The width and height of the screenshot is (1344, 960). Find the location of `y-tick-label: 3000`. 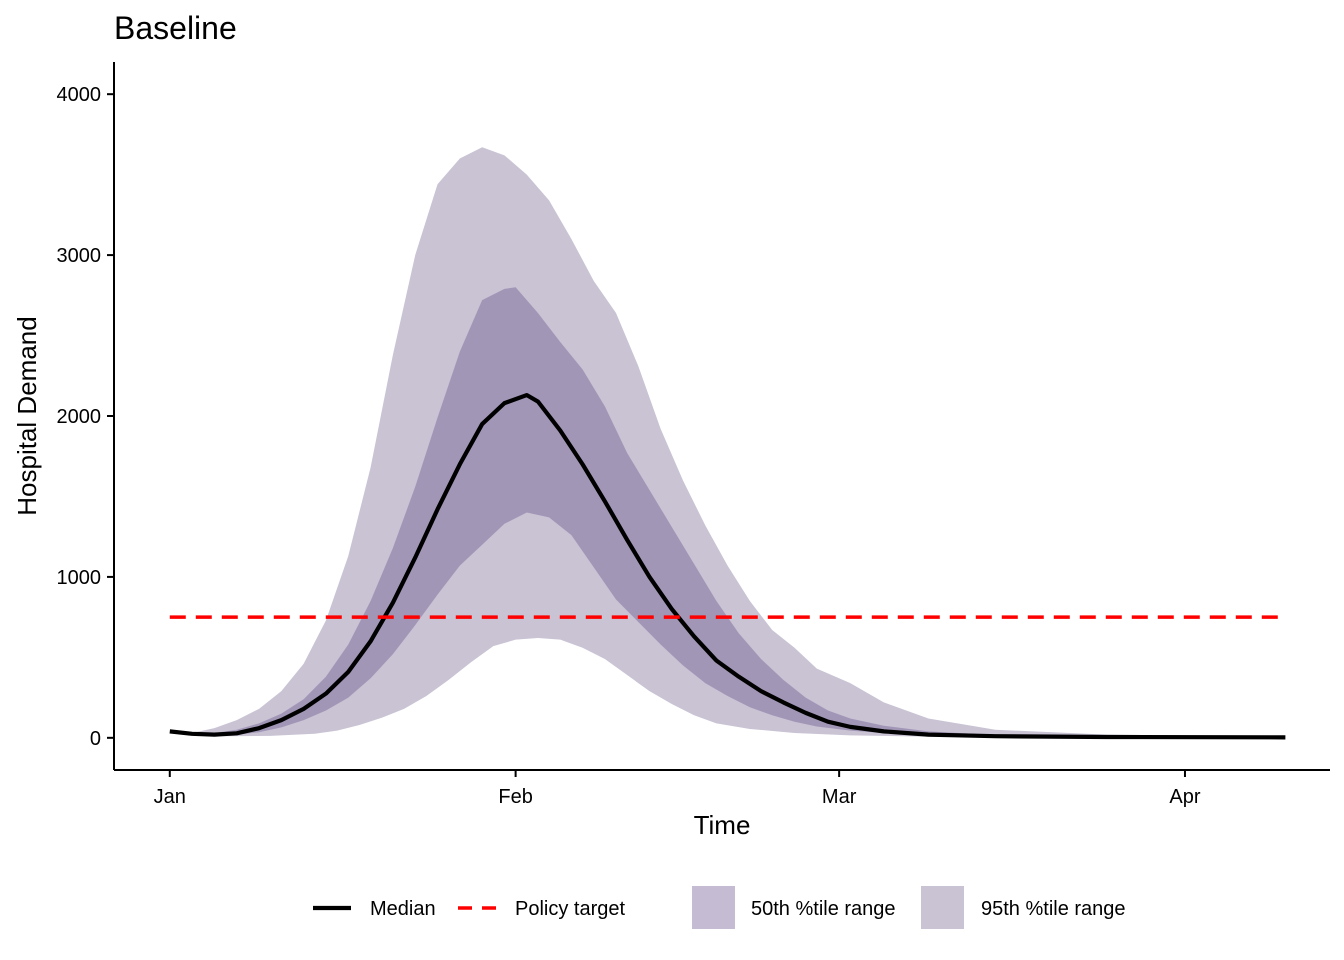

y-tick-label: 3000 is located at coordinates (79, 256).